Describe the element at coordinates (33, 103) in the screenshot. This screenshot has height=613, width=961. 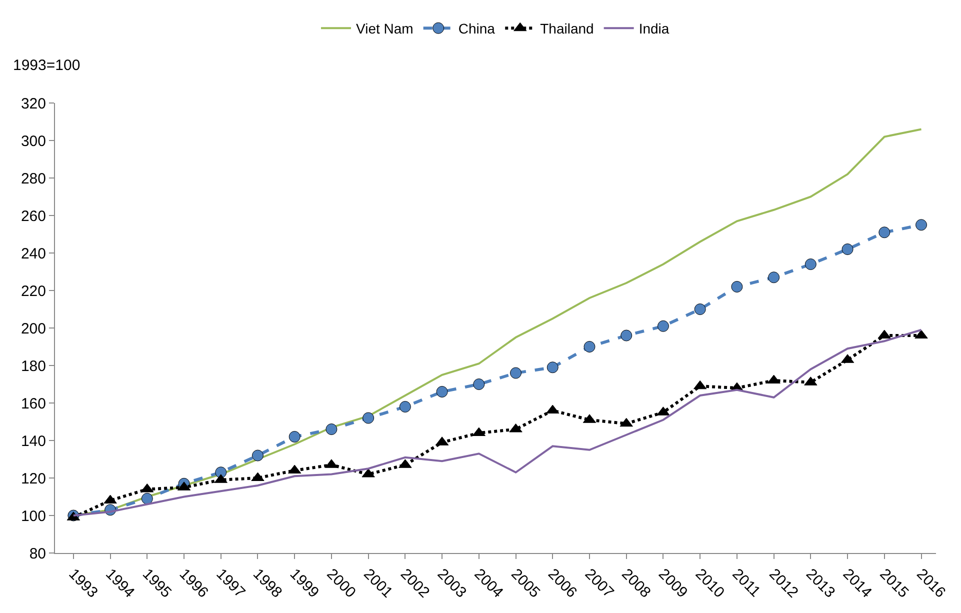
I see `y-tick-label: 320` at that location.